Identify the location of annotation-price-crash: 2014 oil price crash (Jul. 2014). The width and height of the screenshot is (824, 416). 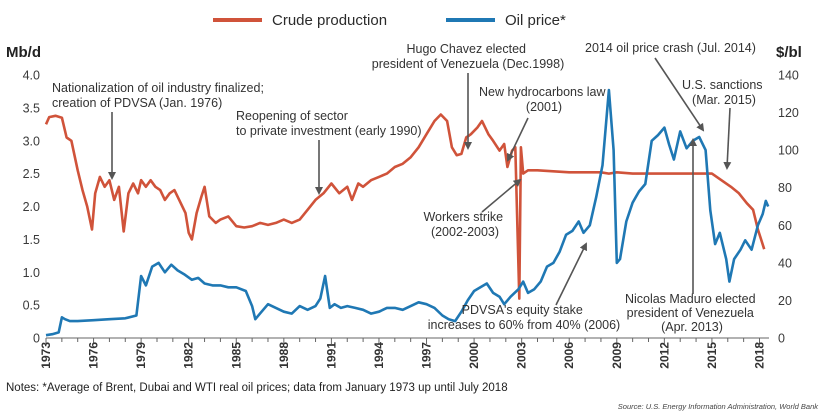
(670, 48).